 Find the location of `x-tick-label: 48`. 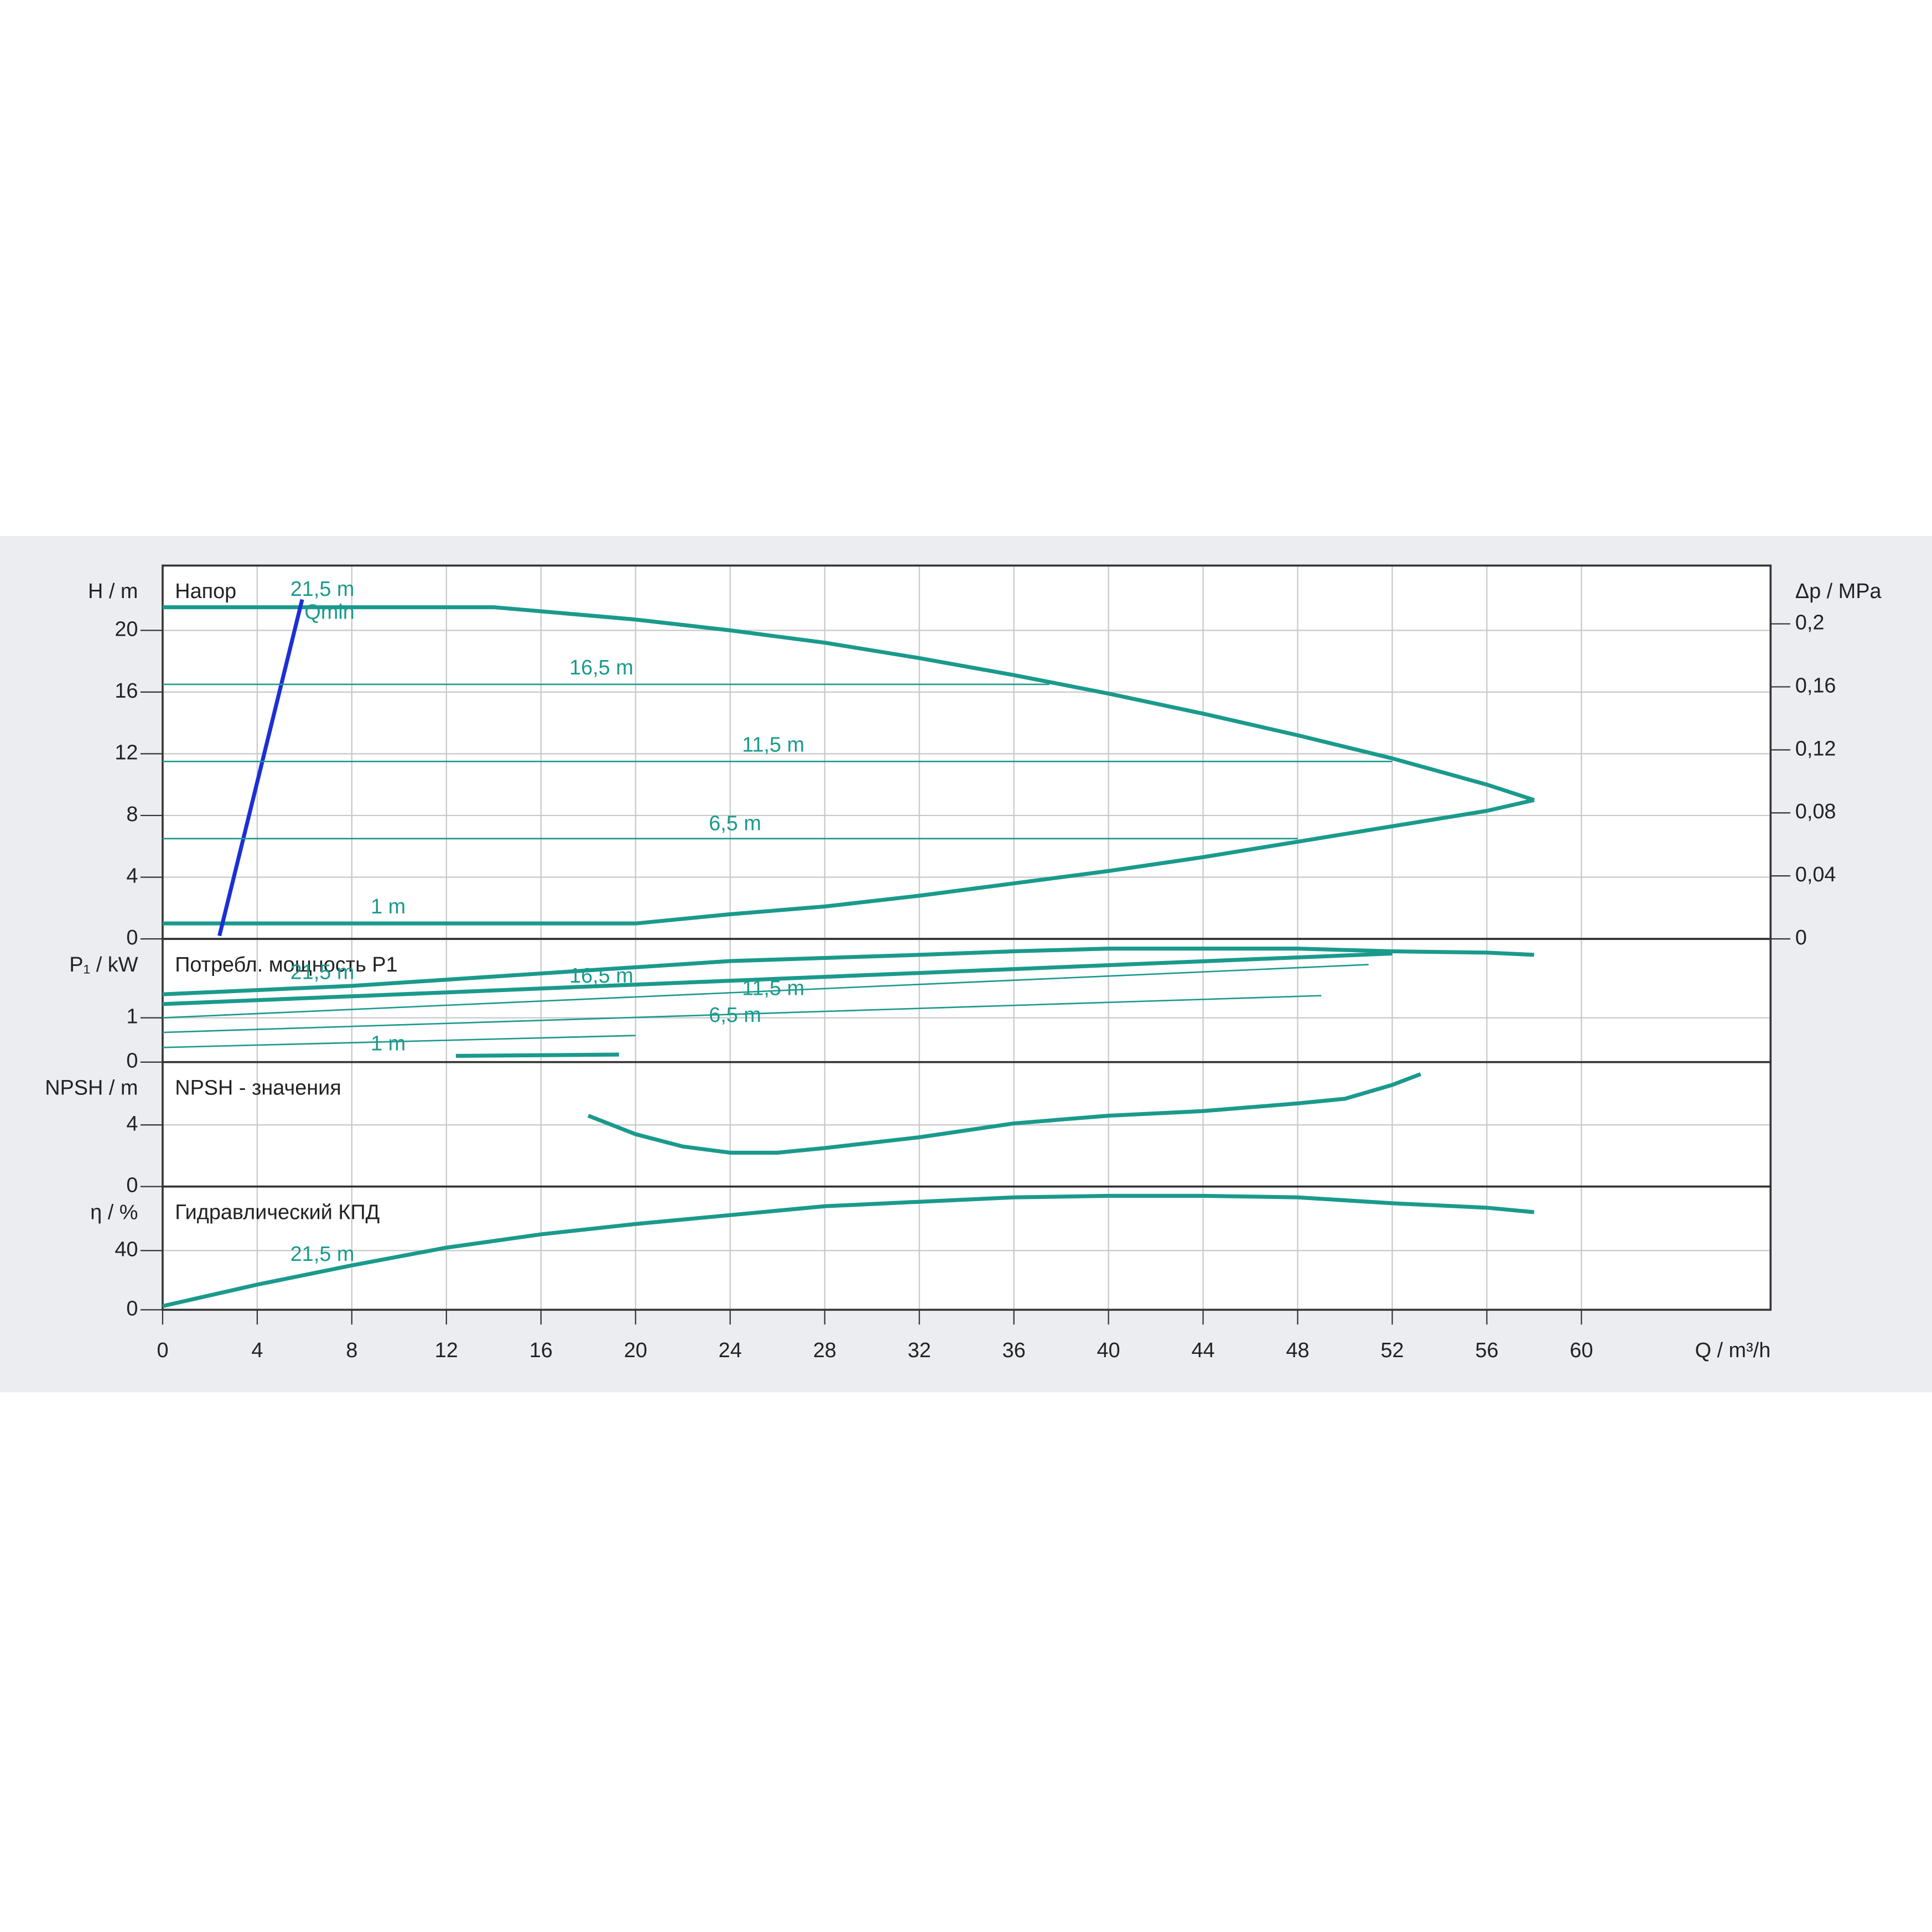

x-tick-label: 48 is located at coordinates (1298, 1350).